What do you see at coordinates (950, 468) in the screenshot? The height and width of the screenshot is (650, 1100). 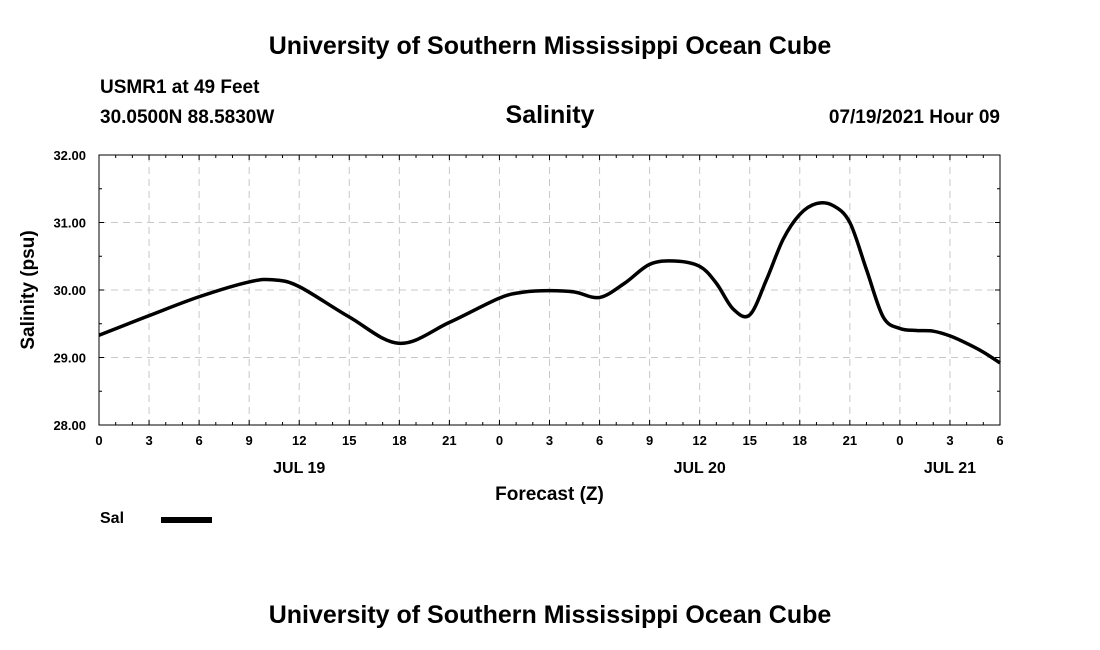 I see `date-label: JUL 21` at bounding box center [950, 468].